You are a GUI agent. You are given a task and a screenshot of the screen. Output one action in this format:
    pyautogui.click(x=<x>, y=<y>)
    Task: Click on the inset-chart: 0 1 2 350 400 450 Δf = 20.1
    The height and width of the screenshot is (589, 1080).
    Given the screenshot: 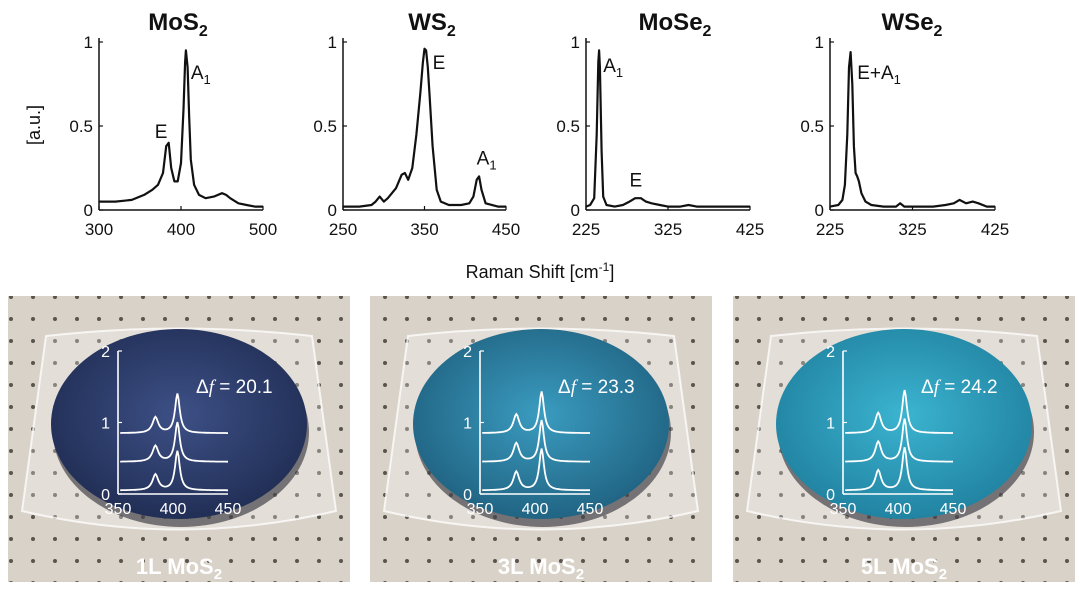 What is the action you would take?
    pyautogui.click(x=187, y=431)
    